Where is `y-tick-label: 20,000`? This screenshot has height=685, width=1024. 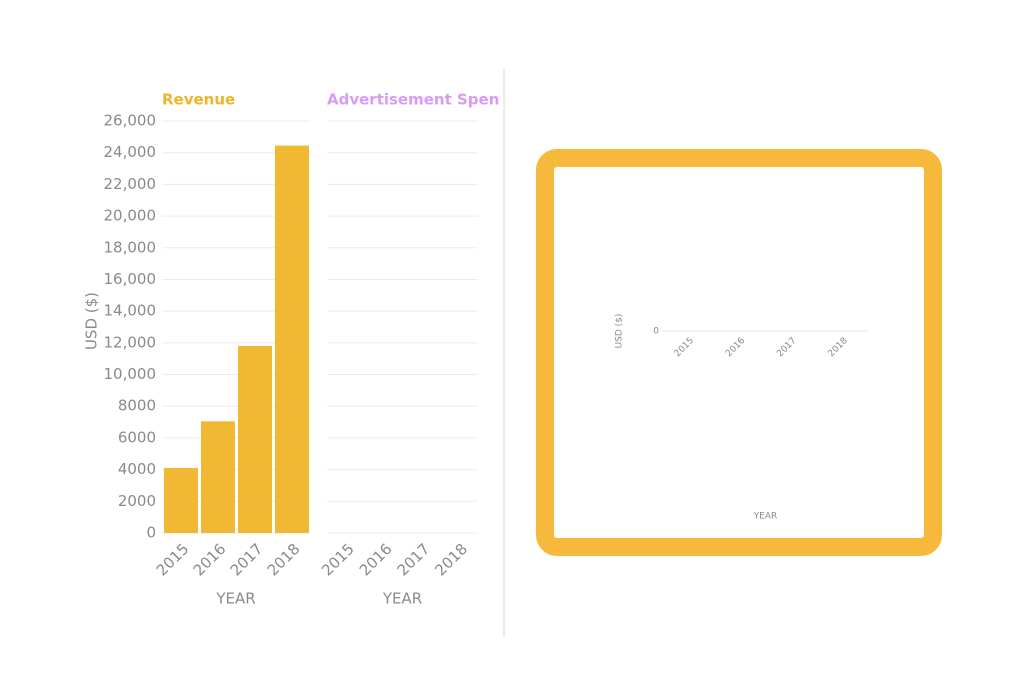 y-tick-label: 20,000 is located at coordinates (130, 216).